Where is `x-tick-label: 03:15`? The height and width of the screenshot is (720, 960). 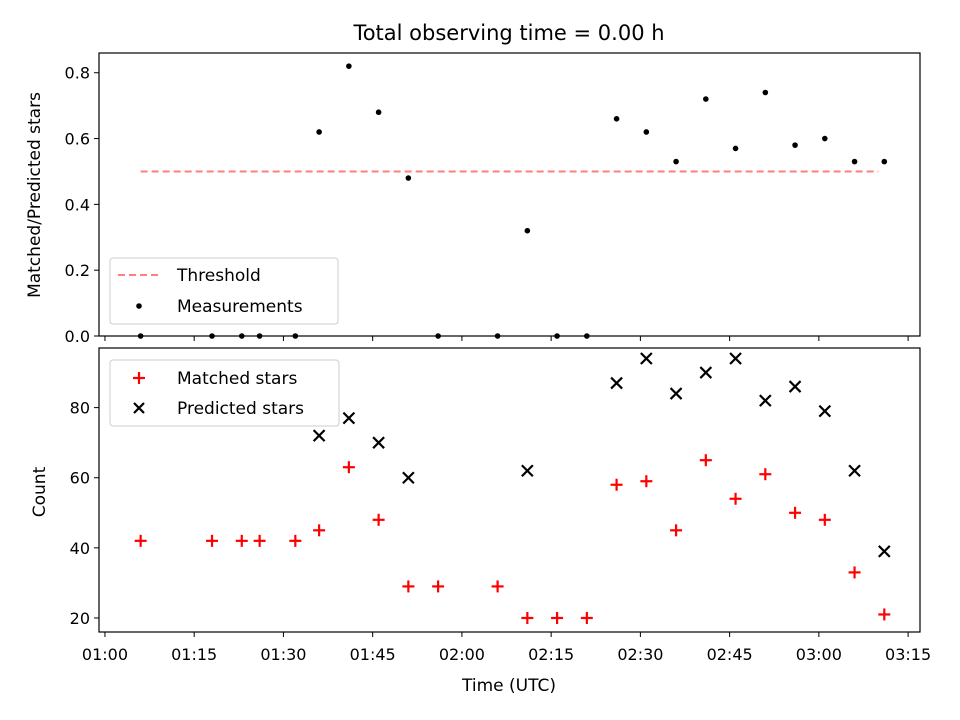
x-tick-label: 03:15 is located at coordinates (908, 654).